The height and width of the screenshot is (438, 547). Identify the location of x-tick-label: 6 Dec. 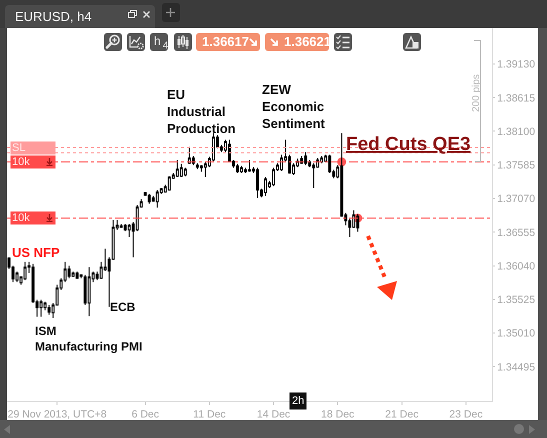
(146, 414).